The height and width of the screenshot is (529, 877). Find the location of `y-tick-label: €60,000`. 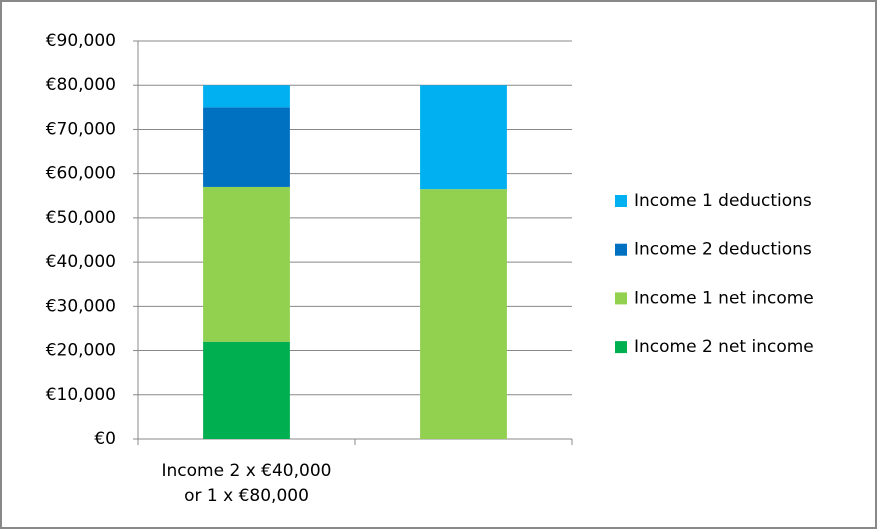

y-tick-label: €60,000 is located at coordinates (81, 174).